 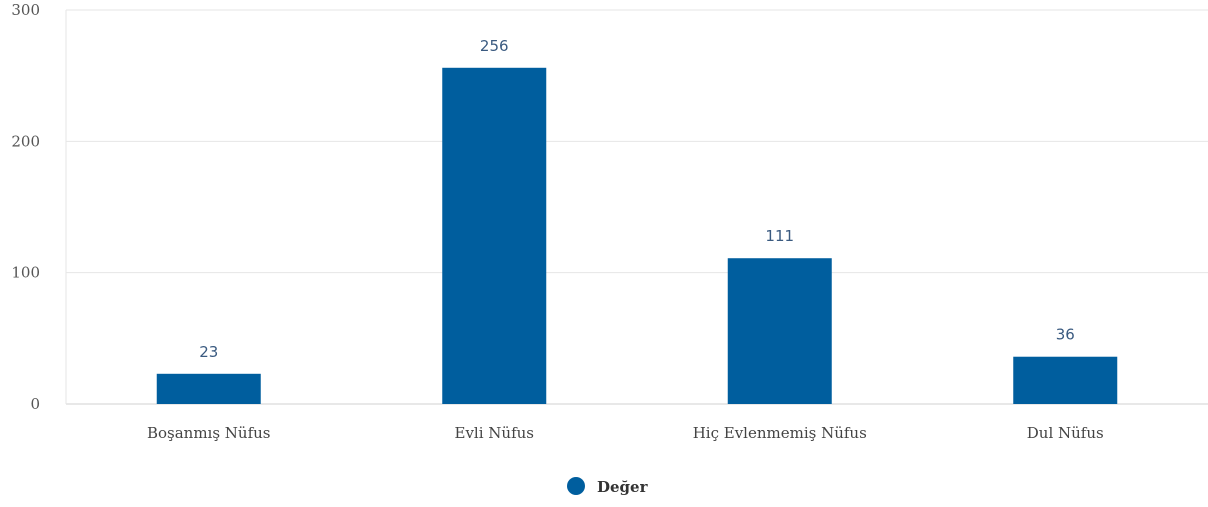 I want to click on x-tick-label: Hiç Evlenmemiş Nüfus, so click(x=780, y=433).